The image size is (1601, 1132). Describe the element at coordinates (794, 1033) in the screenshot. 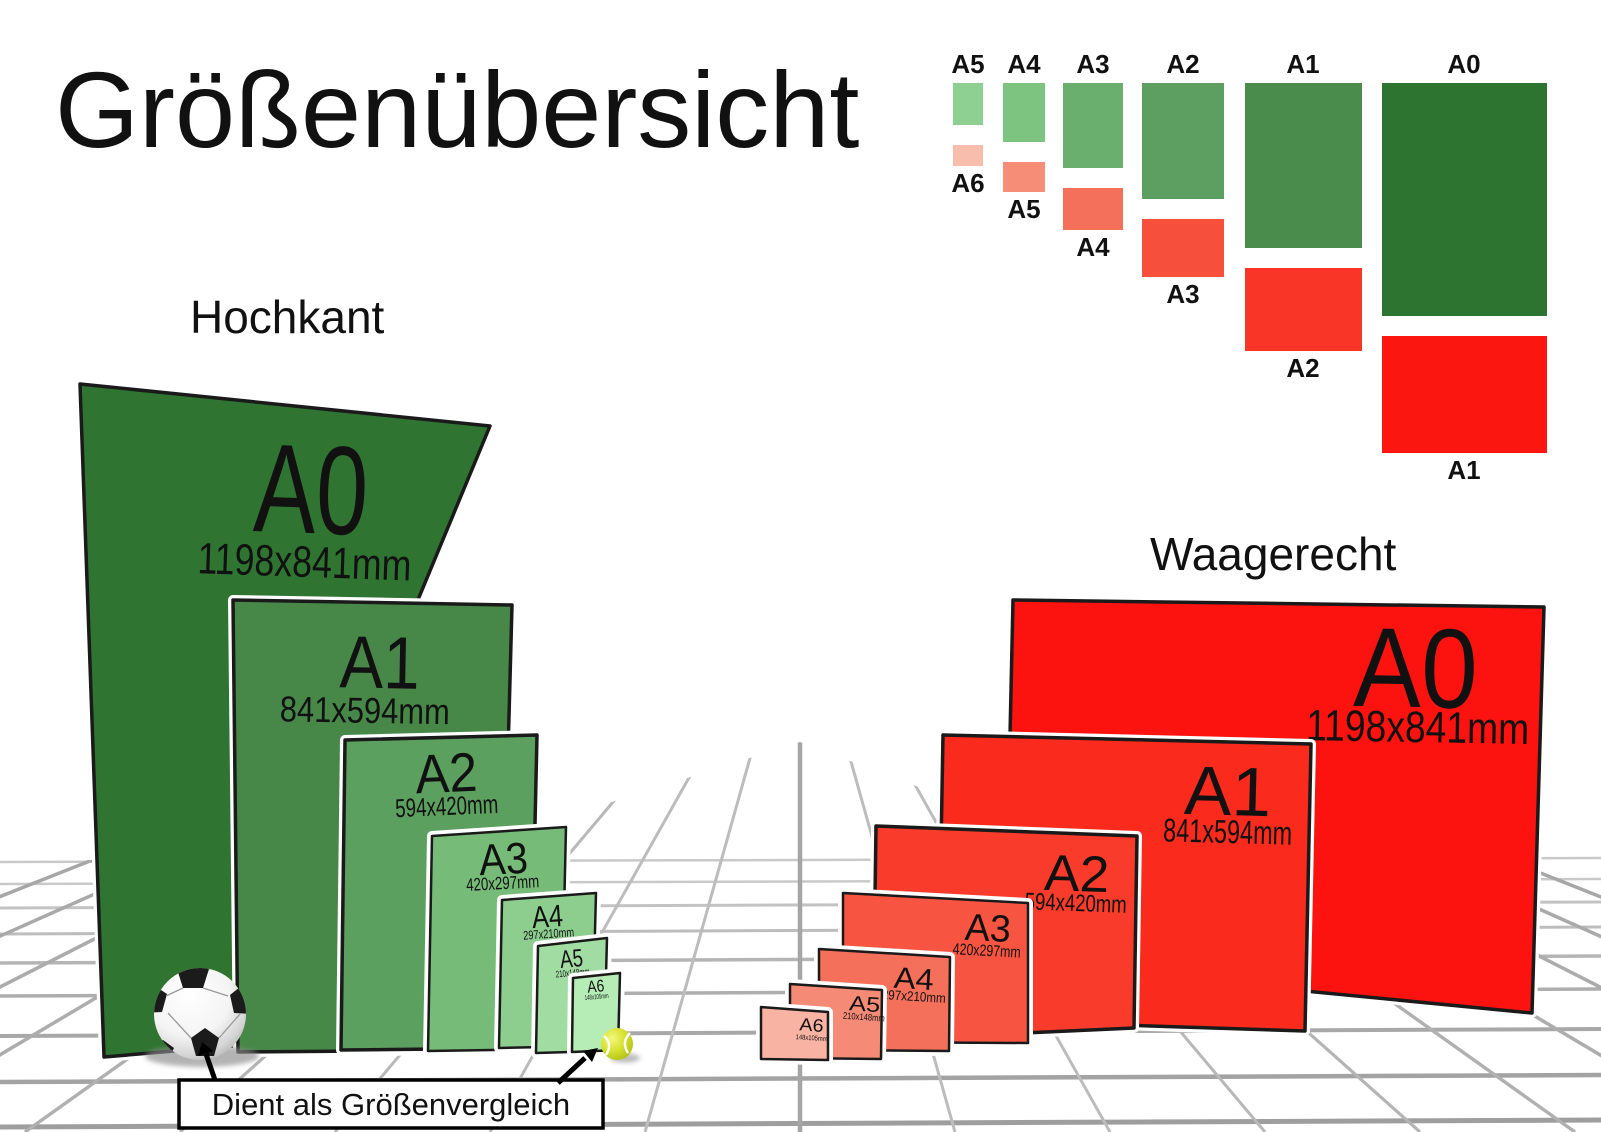

I see `sheet-landscape-a6: A6 148x105mm` at that location.